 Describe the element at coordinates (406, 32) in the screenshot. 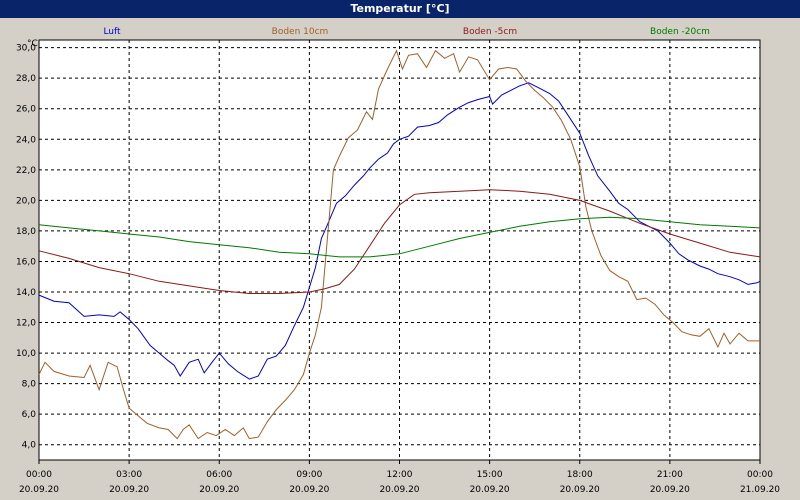

I see `legend: Luft Boden 10cm Boden -5cm Boden -20cm` at that location.